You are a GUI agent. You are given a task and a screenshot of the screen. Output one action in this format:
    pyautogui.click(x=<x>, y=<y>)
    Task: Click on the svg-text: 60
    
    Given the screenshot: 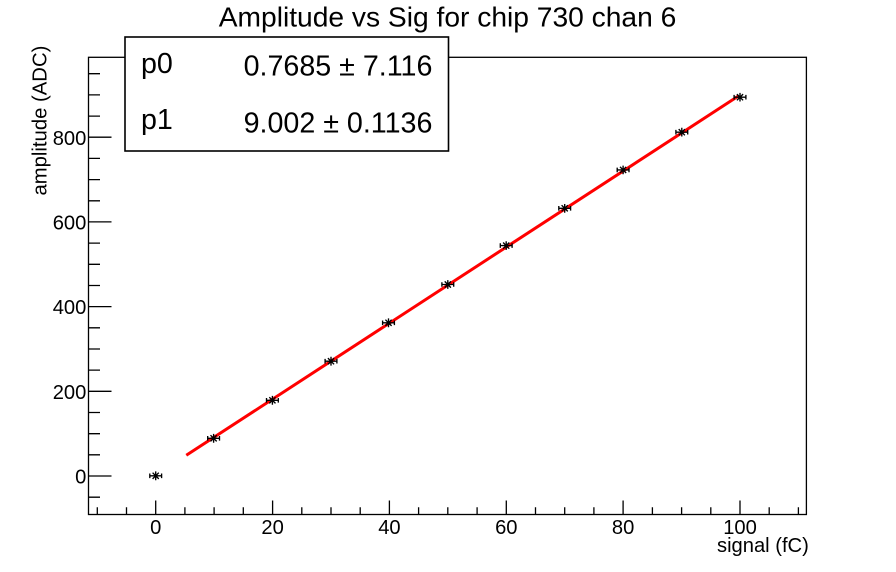 What is the action you would take?
    pyautogui.click(x=506, y=528)
    